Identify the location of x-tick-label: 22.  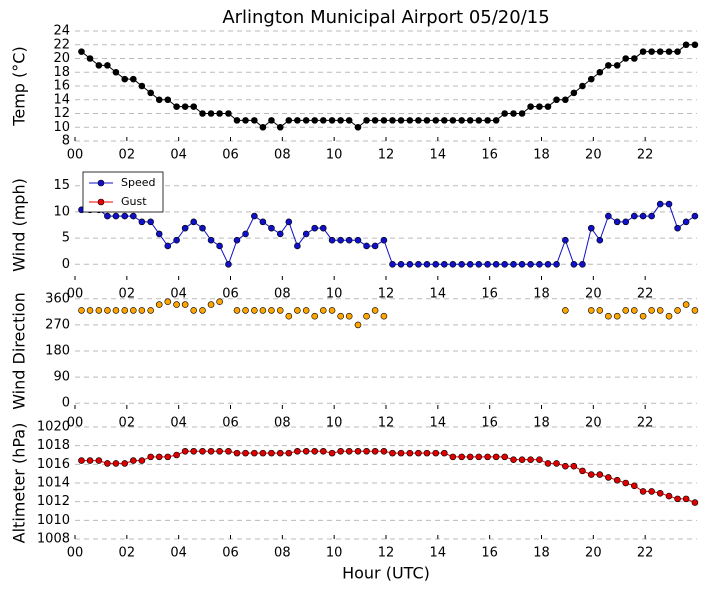
(645, 553).